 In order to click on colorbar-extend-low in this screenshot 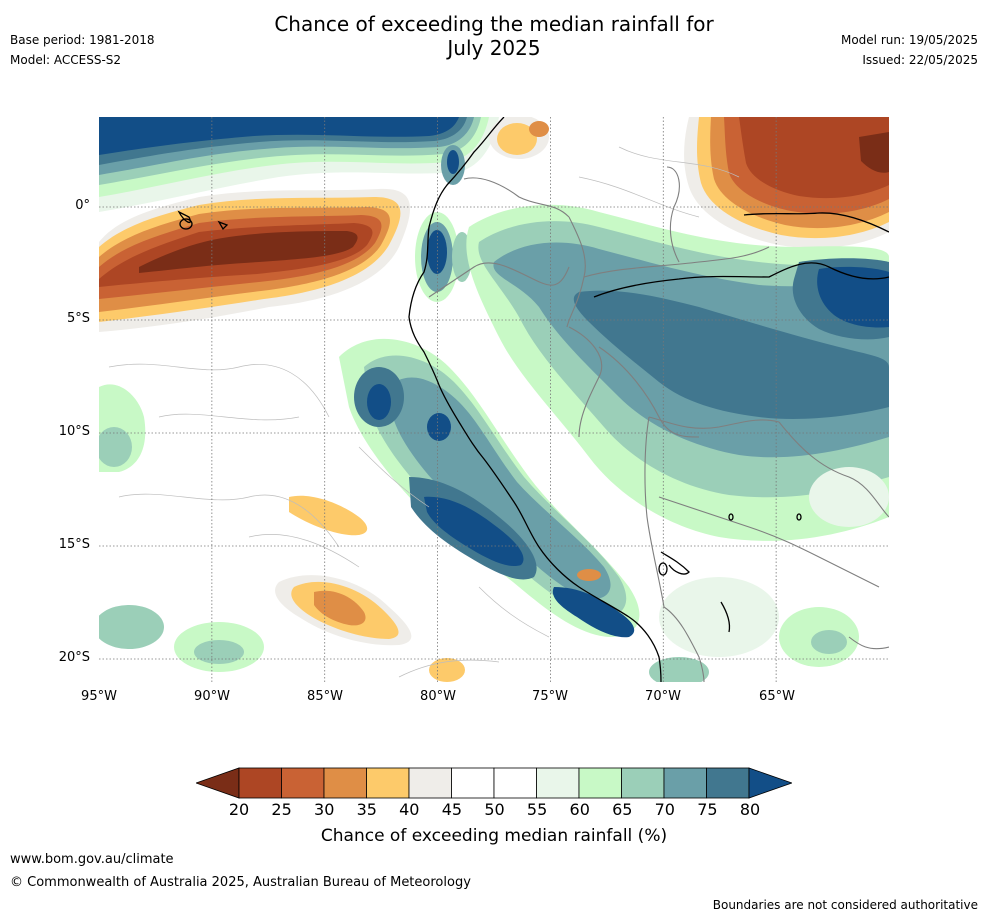, I will do `click(217, 783)`.